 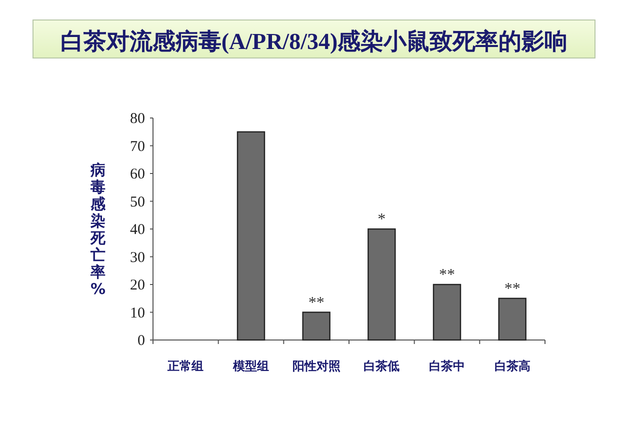 What do you see at coordinates (382, 219) in the screenshot?
I see `annotation: *` at bounding box center [382, 219].